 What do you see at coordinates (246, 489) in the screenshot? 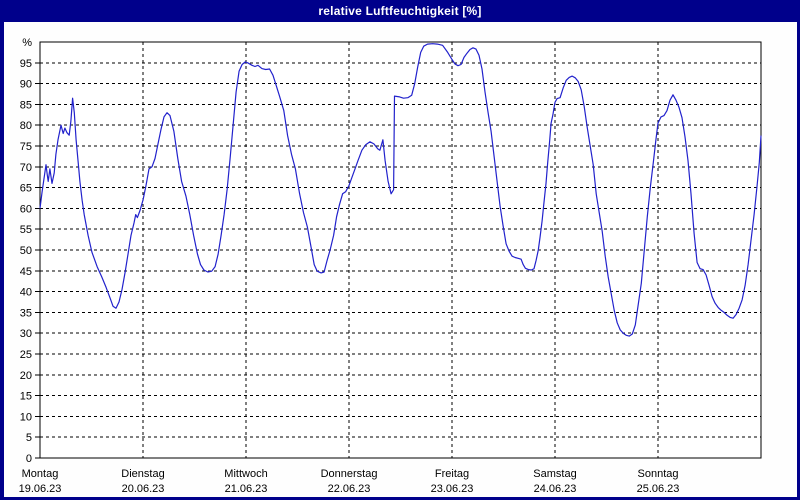
I see `x-date-label: 21.06.23` at bounding box center [246, 489].